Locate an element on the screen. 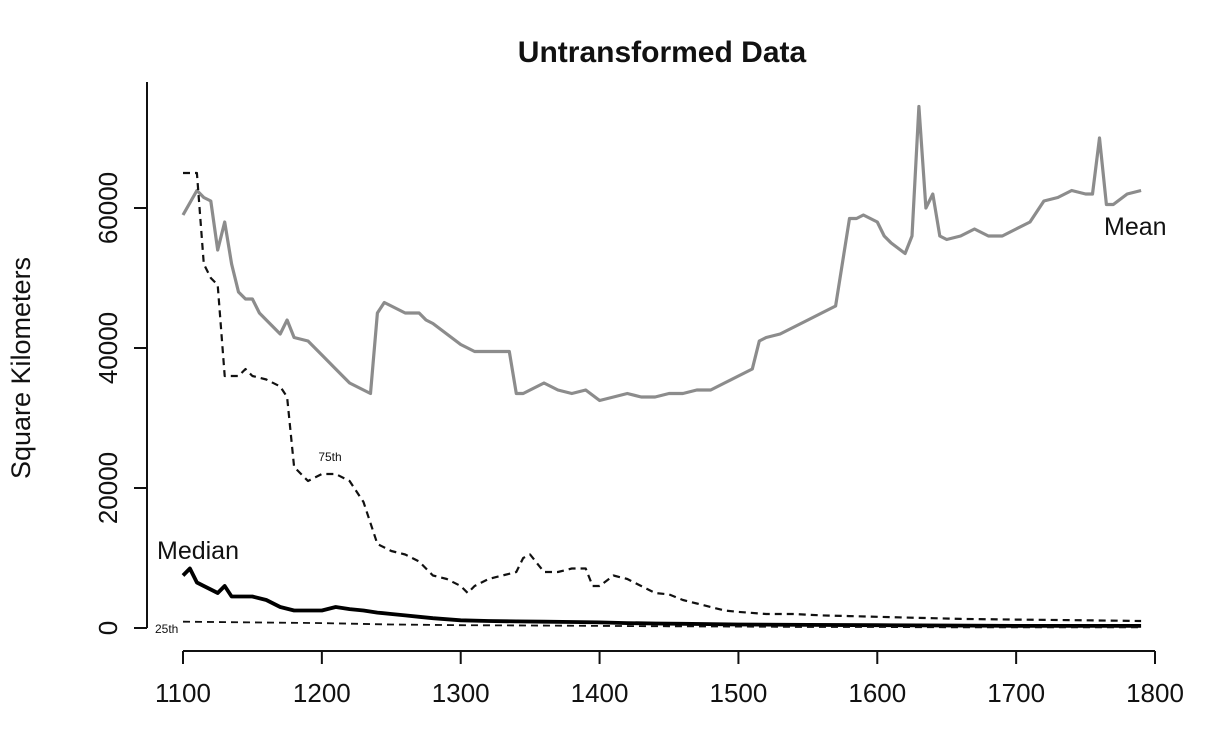 The height and width of the screenshot is (748, 1218). x-tick-label: 1500 is located at coordinates (739, 693).